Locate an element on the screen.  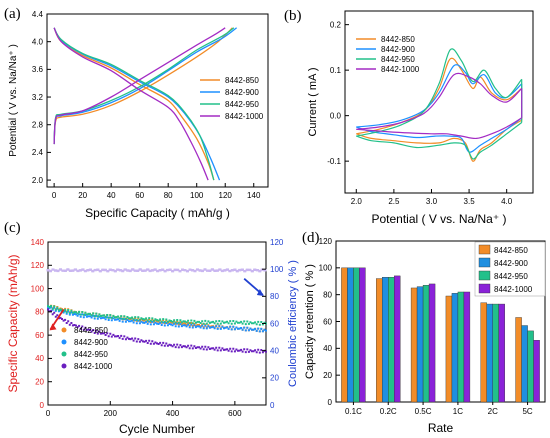
panel-c-right-ytick-label: 80 is located at coordinates (274, 296).